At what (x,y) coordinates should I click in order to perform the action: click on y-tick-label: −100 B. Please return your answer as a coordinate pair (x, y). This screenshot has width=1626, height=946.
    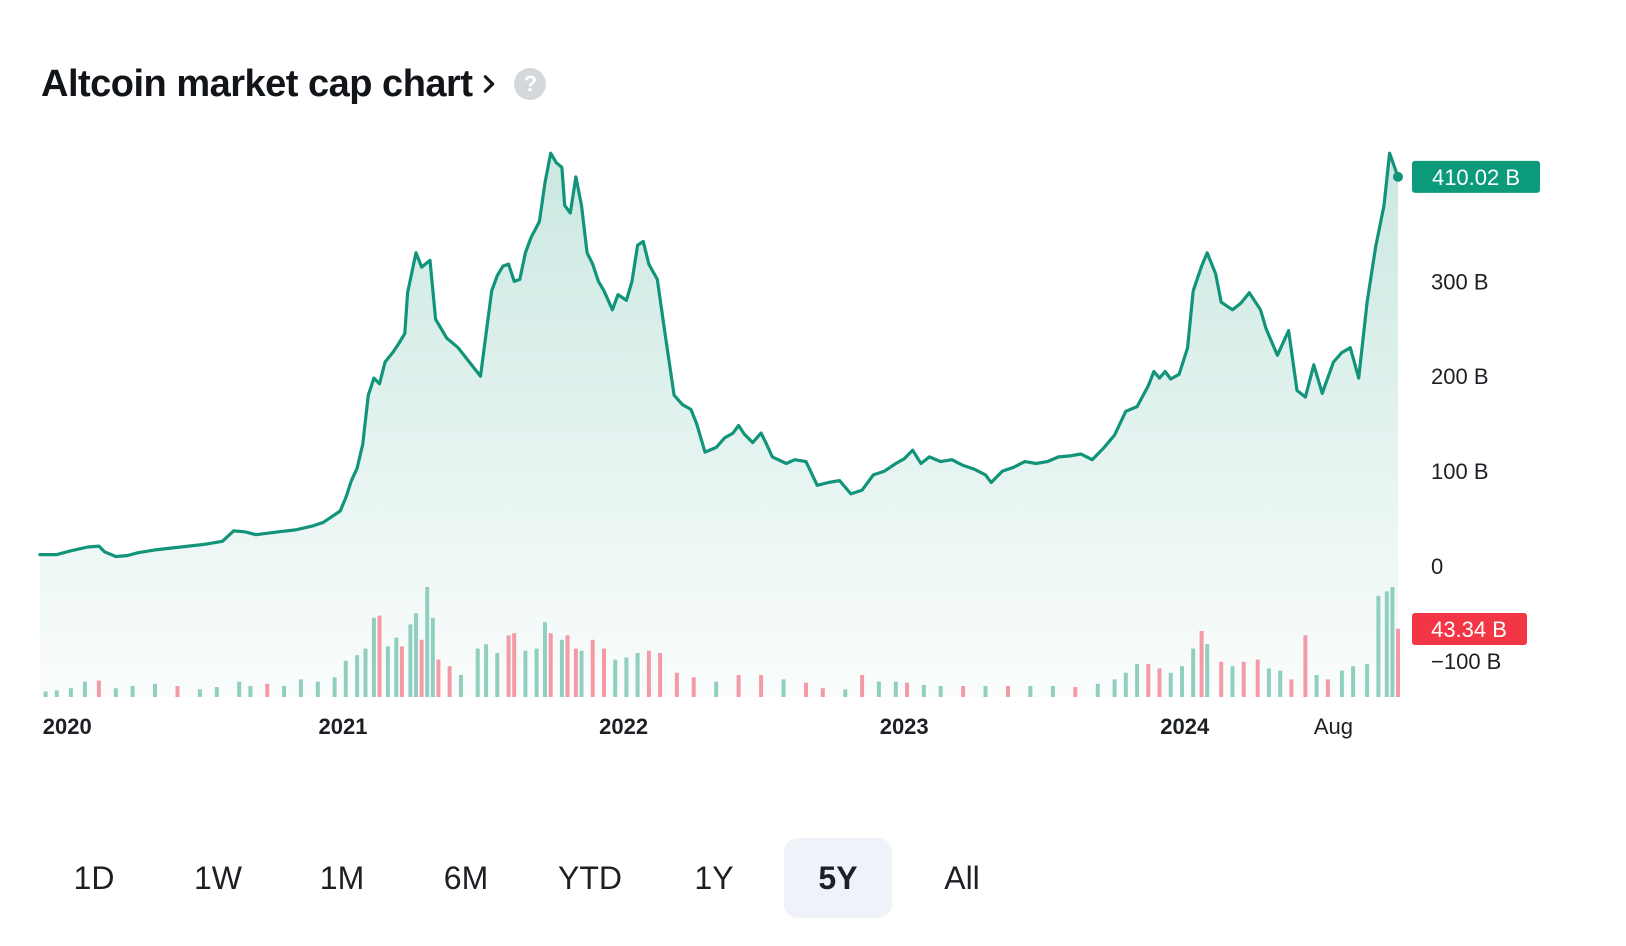
    Looking at the image, I should click on (1466, 661).